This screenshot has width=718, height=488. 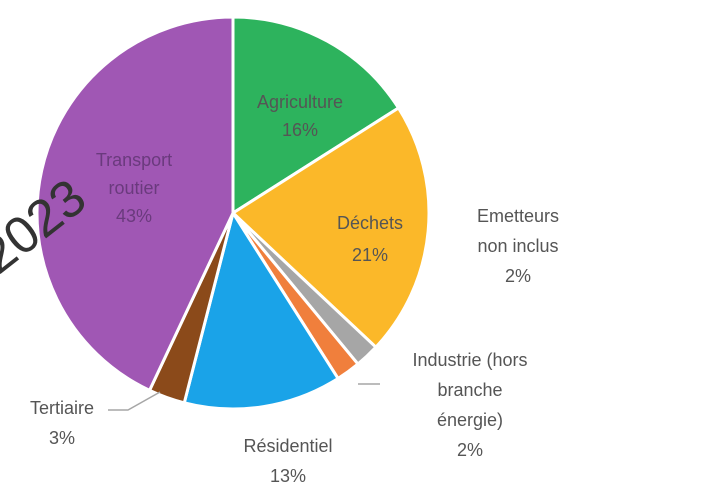 What do you see at coordinates (469, 390) in the screenshot?
I see `slice-label-line: branche` at bounding box center [469, 390].